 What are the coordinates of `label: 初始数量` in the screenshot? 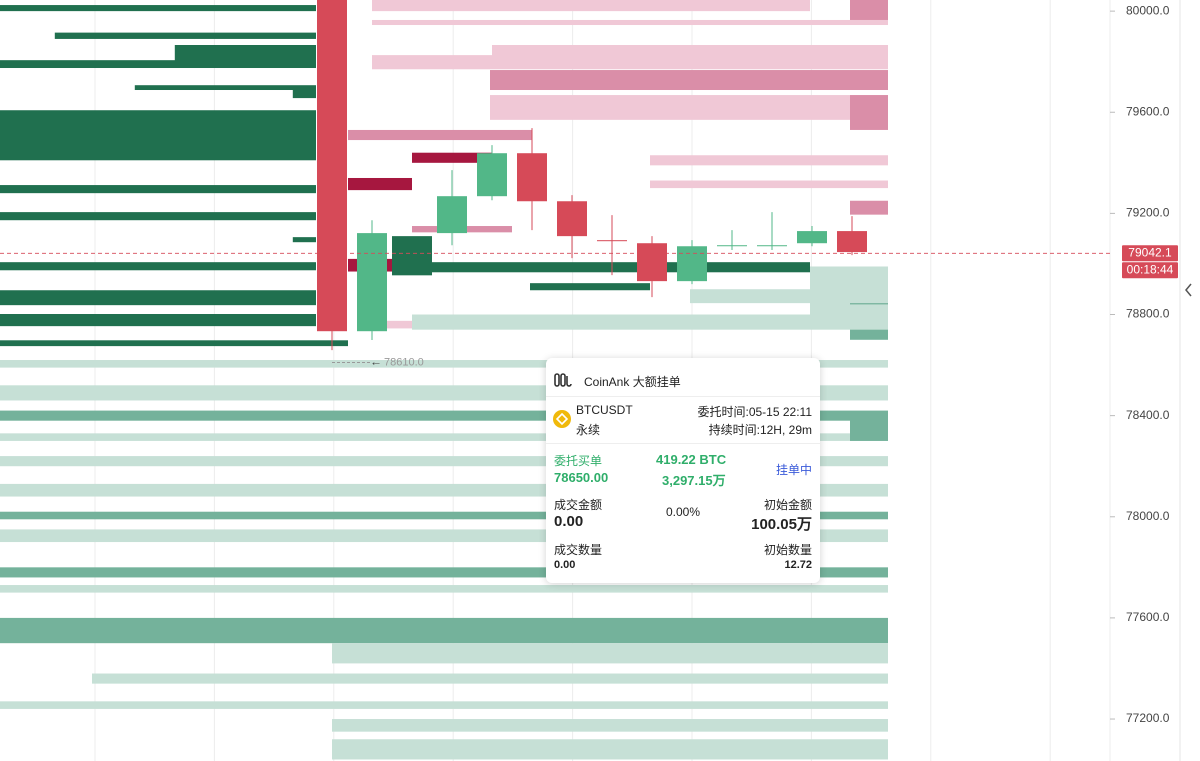 It's located at (787, 550).